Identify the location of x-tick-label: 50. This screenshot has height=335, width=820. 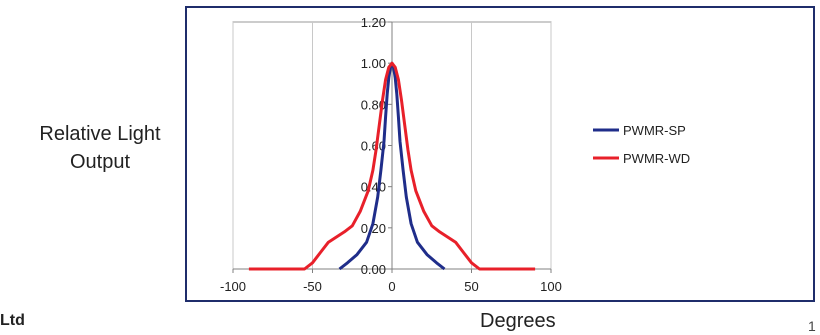
(471, 286).